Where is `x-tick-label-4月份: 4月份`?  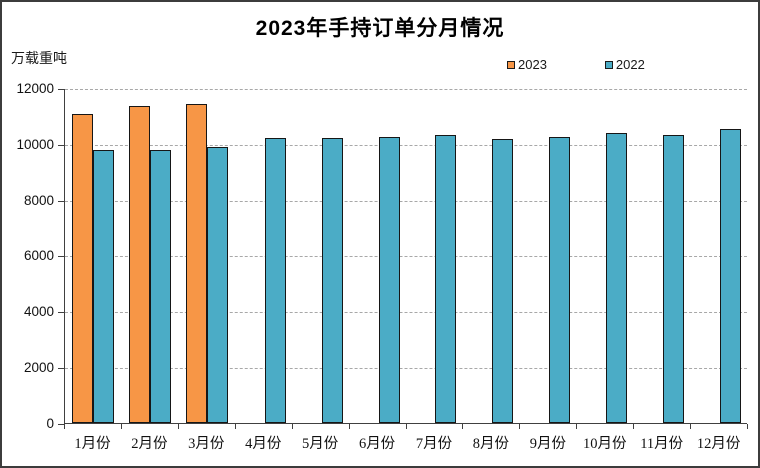 x-tick-label-4月份: 4月份 is located at coordinates (263, 444).